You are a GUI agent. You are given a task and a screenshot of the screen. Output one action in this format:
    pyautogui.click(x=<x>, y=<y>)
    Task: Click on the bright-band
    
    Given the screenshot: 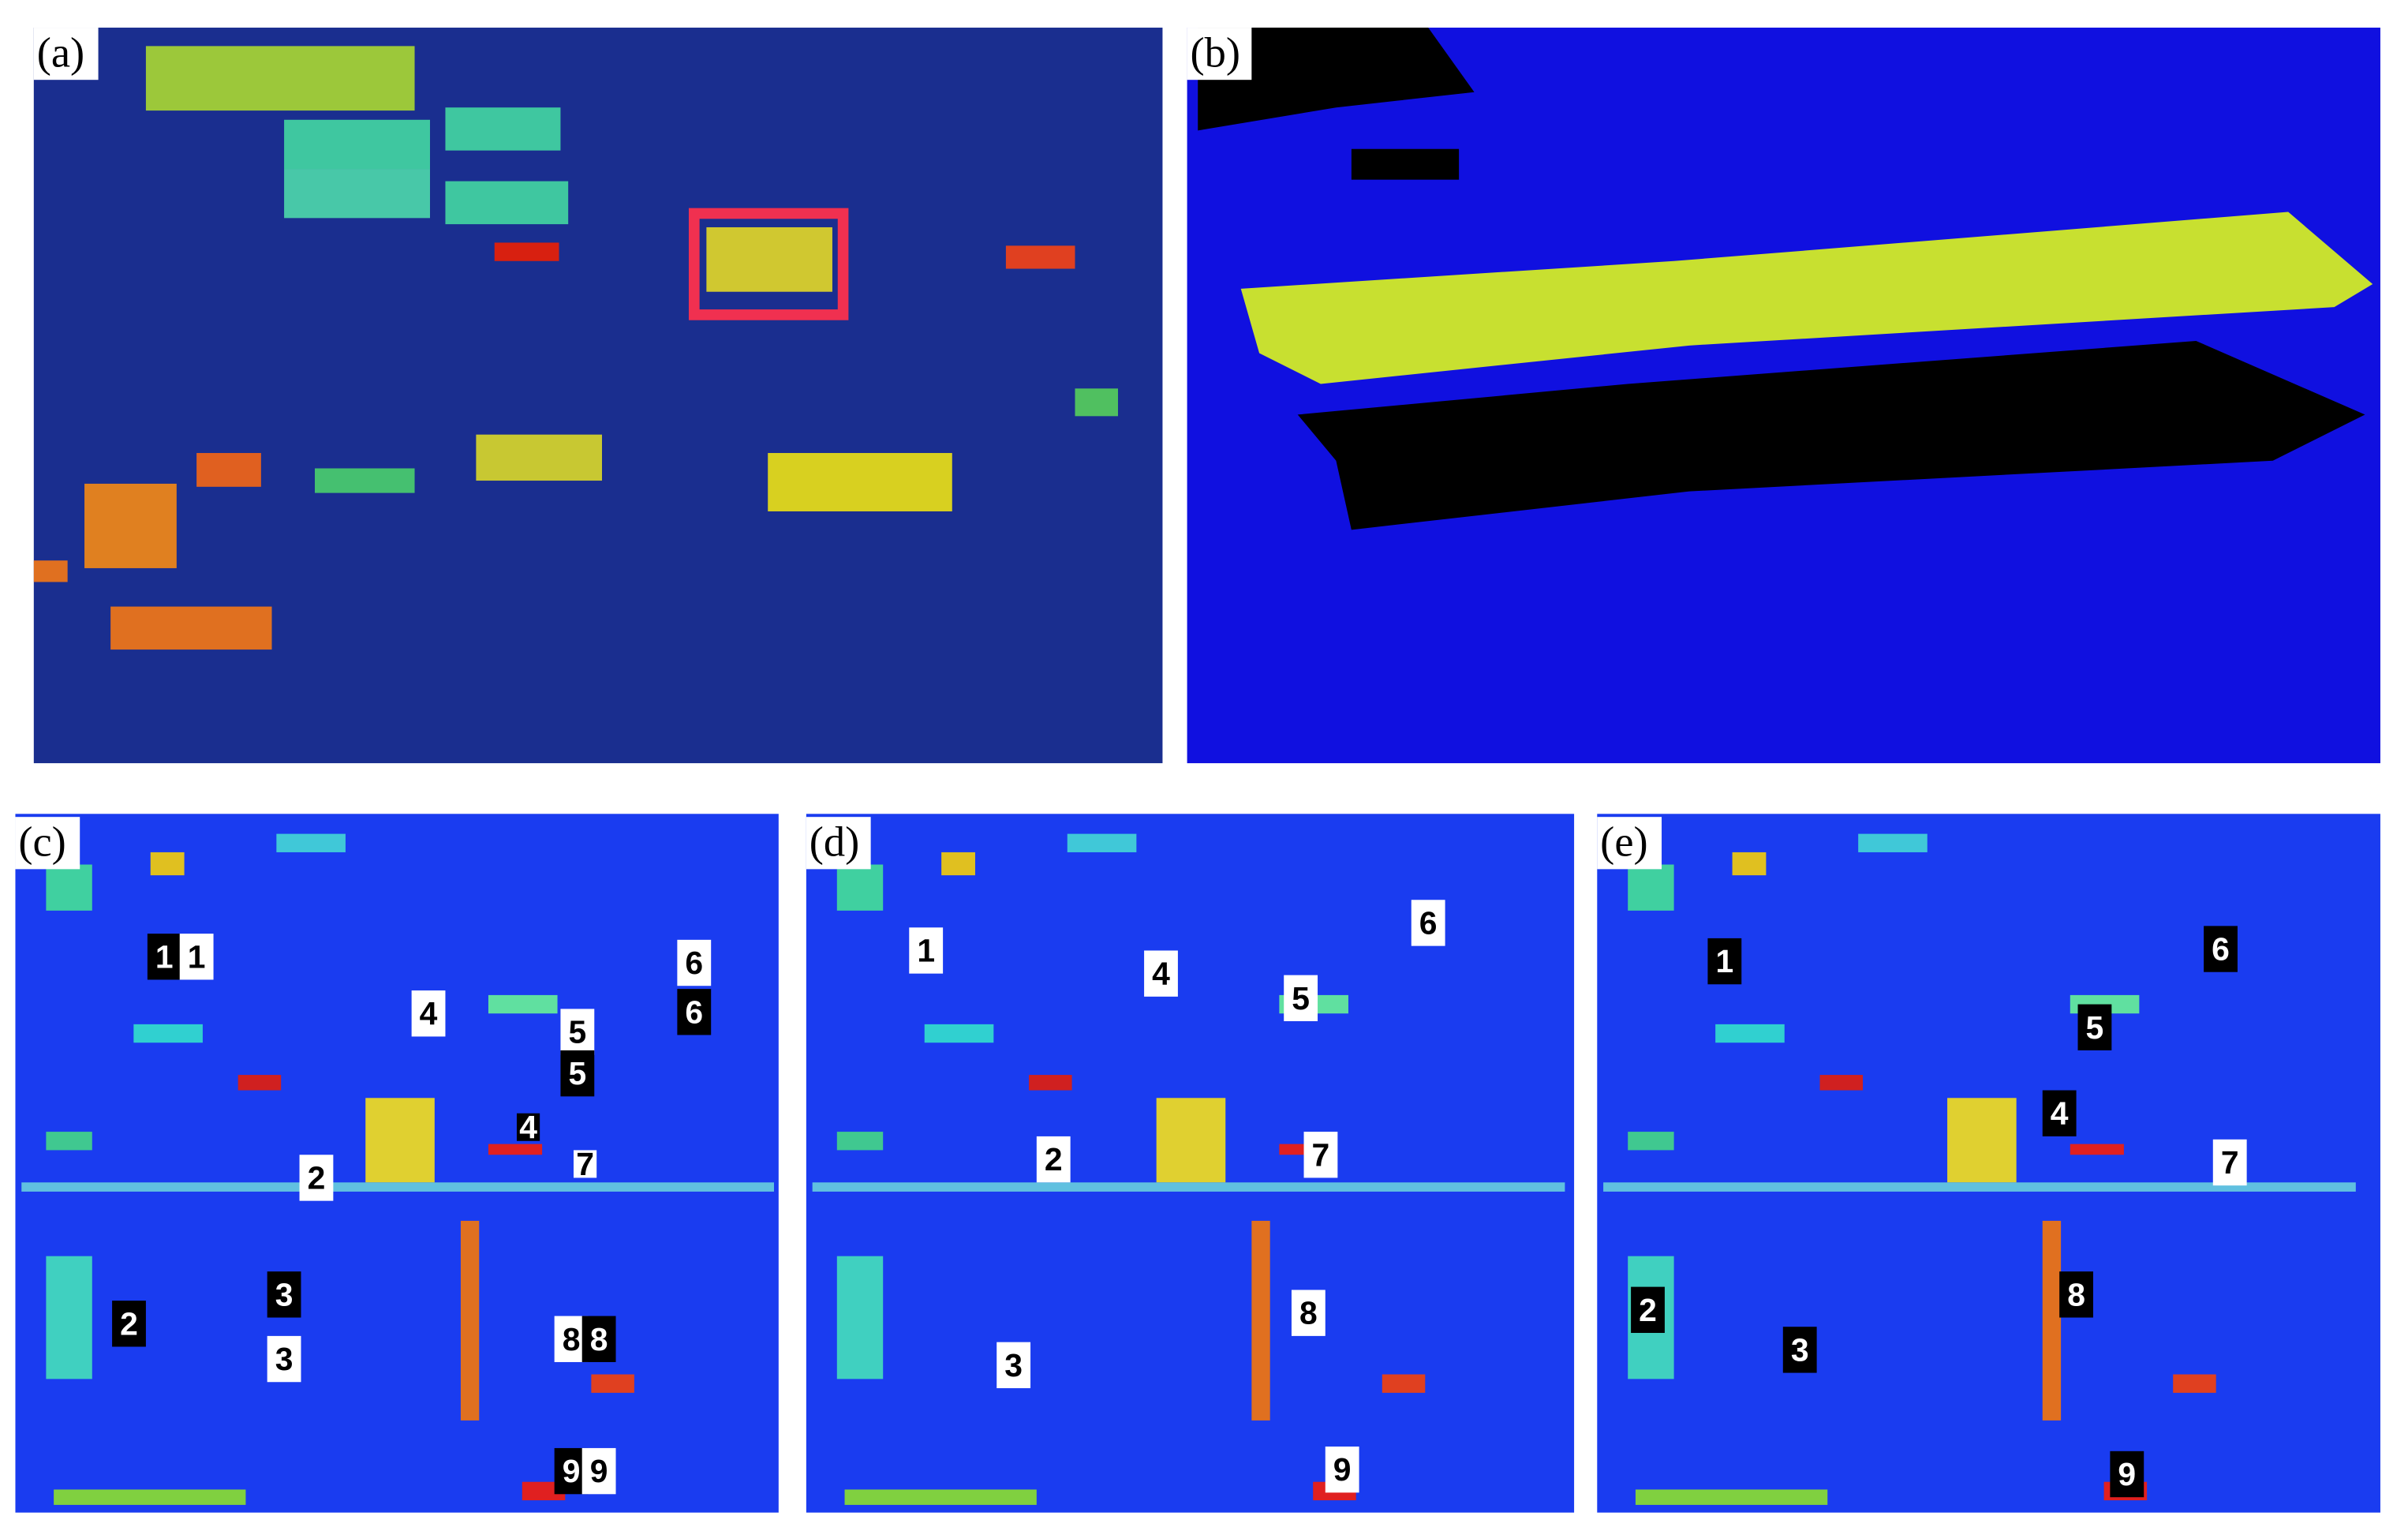 What is the action you would take?
    pyautogui.click(x=1807, y=297)
    